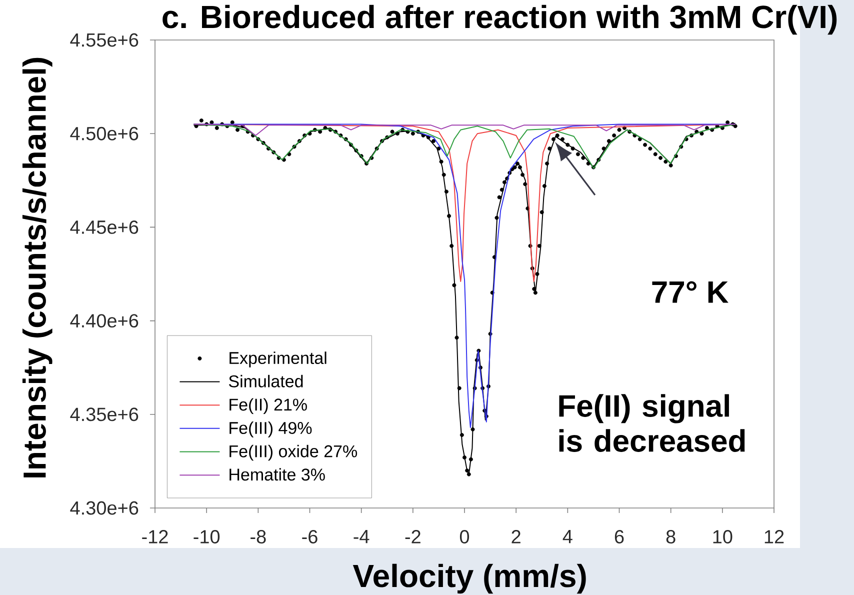  What do you see at coordinates (104, 227) in the screenshot?
I see `y-tick-label: 4.45e+6` at bounding box center [104, 227].